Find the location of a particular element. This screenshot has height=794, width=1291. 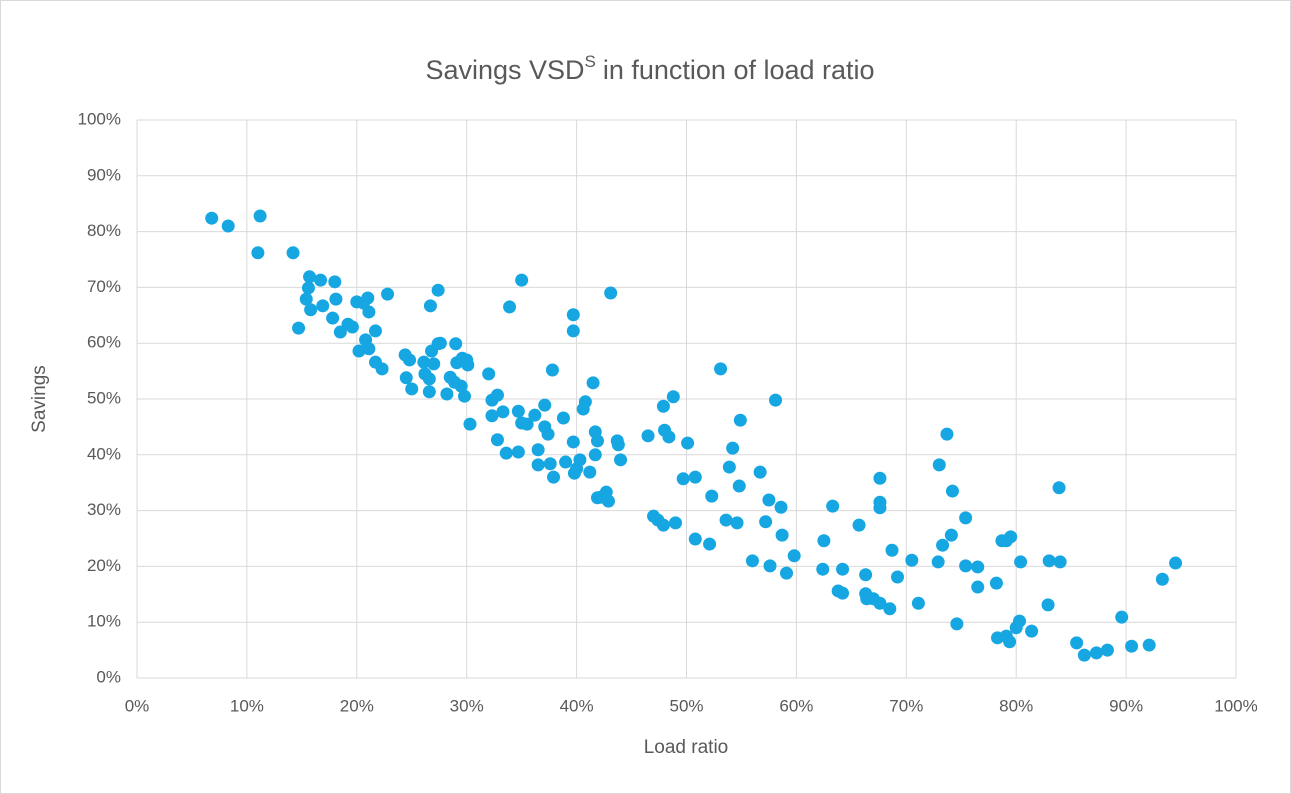

y-tick-label: 0% is located at coordinates (108, 676).